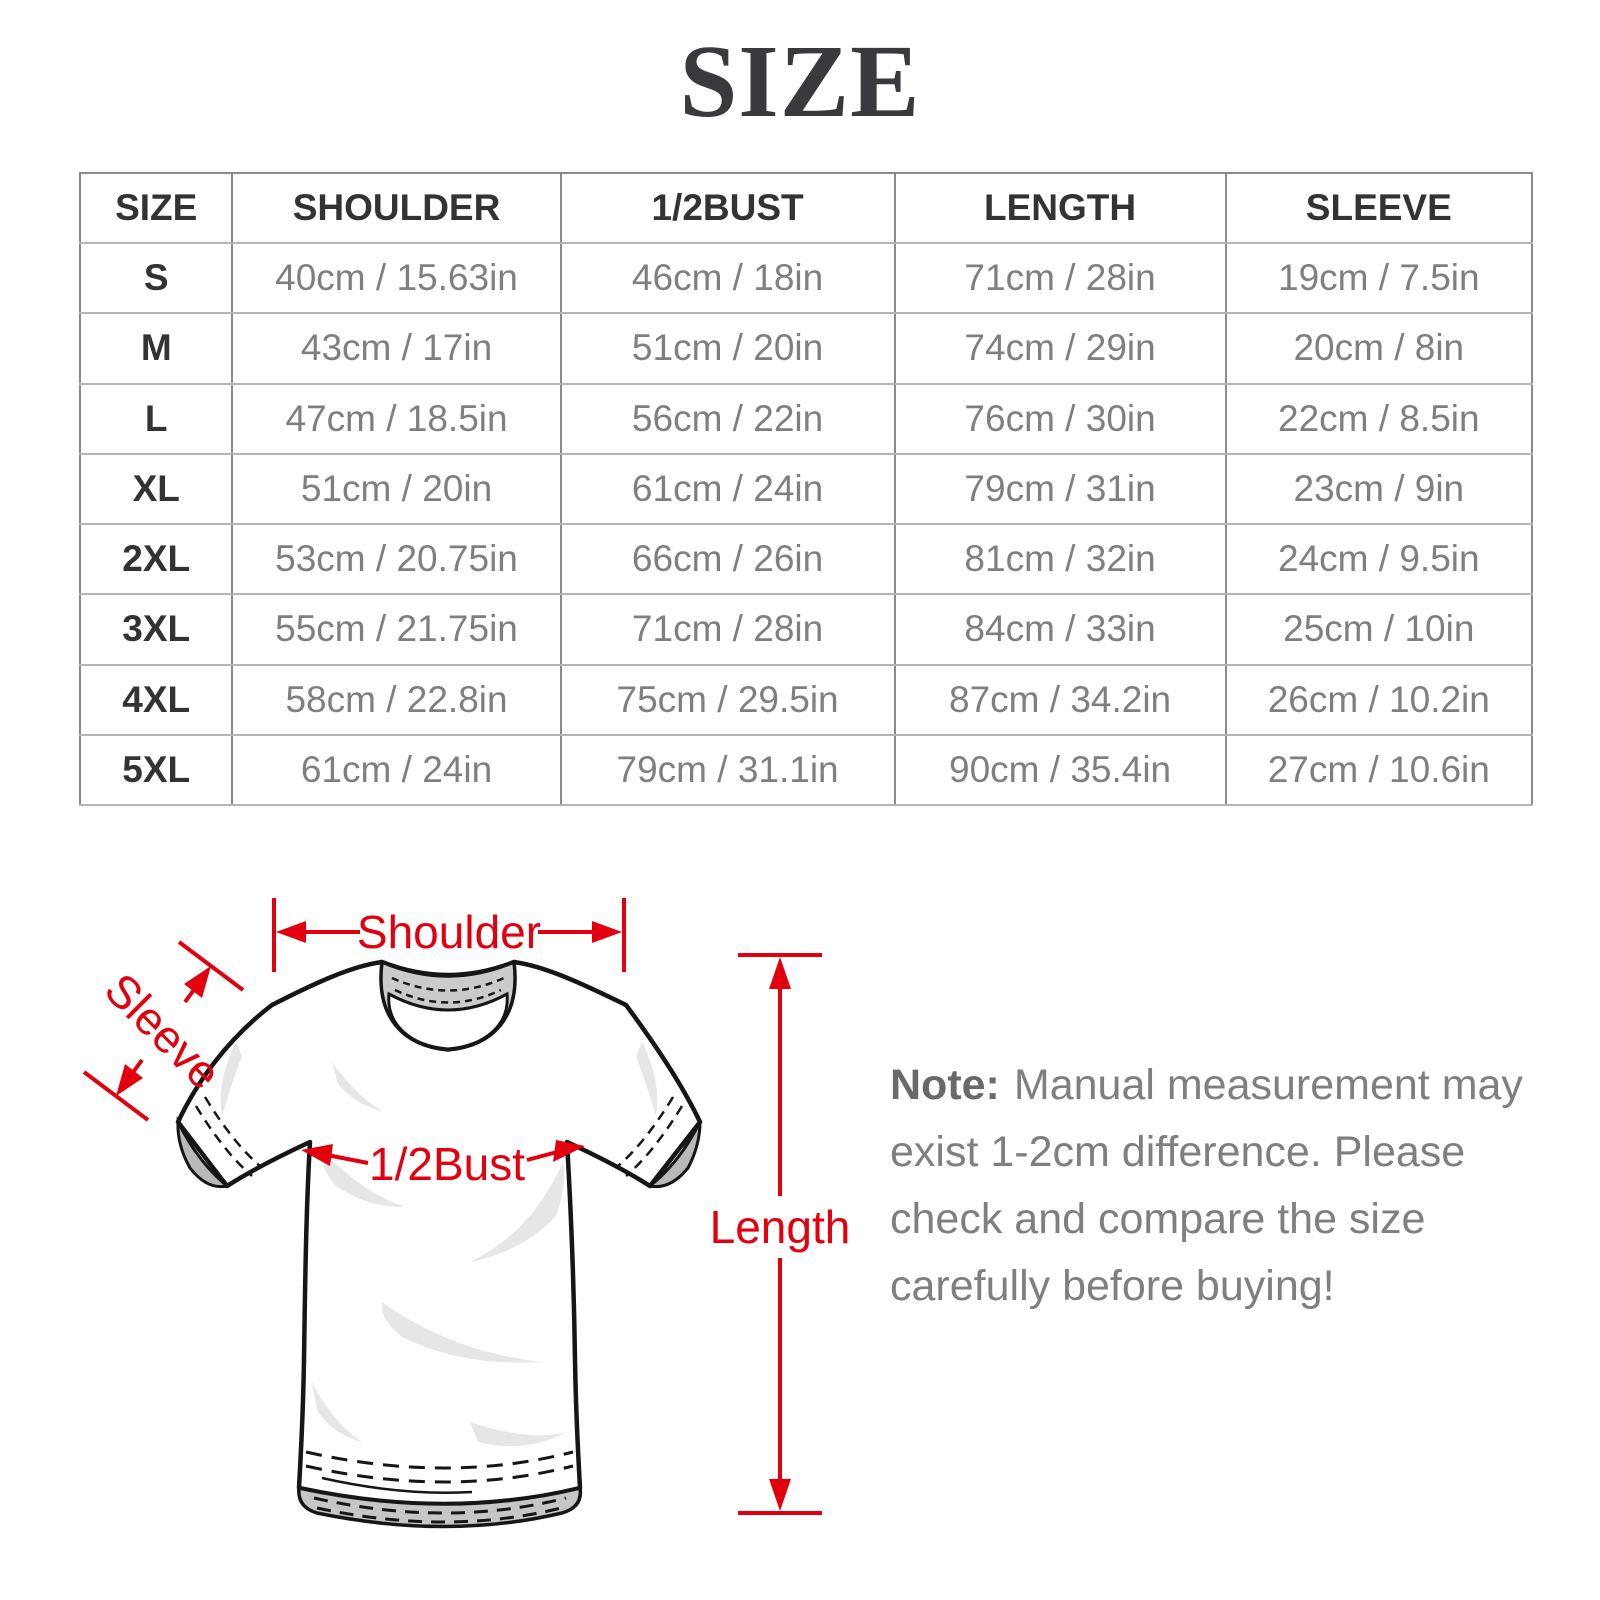 Image resolution: width=1600 pixels, height=1600 pixels. What do you see at coordinates (163, 1031) in the screenshot?
I see `sleeve-label: Sleeve` at bounding box center [163, 1031].